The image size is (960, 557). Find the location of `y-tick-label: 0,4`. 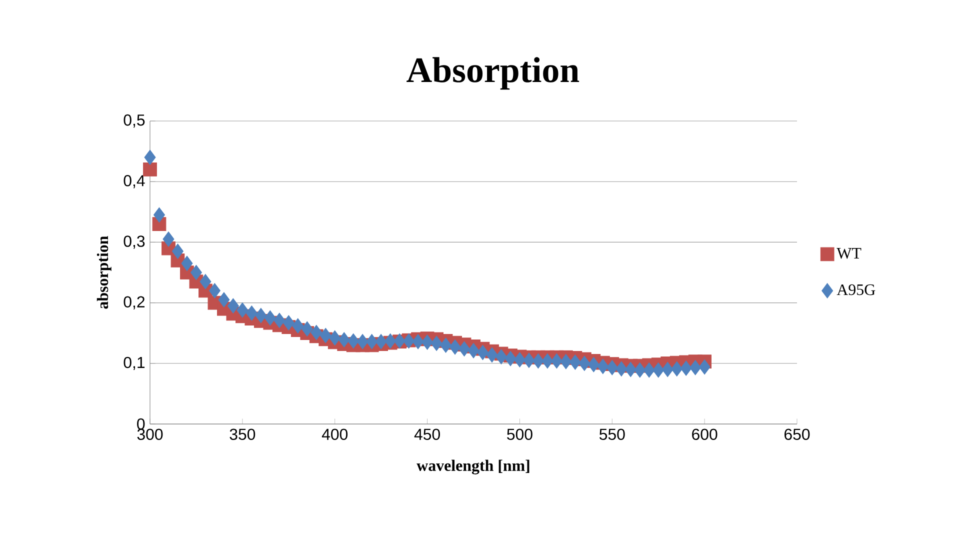

y-tick-label: 0,4 is located at coordinates (134, 181).